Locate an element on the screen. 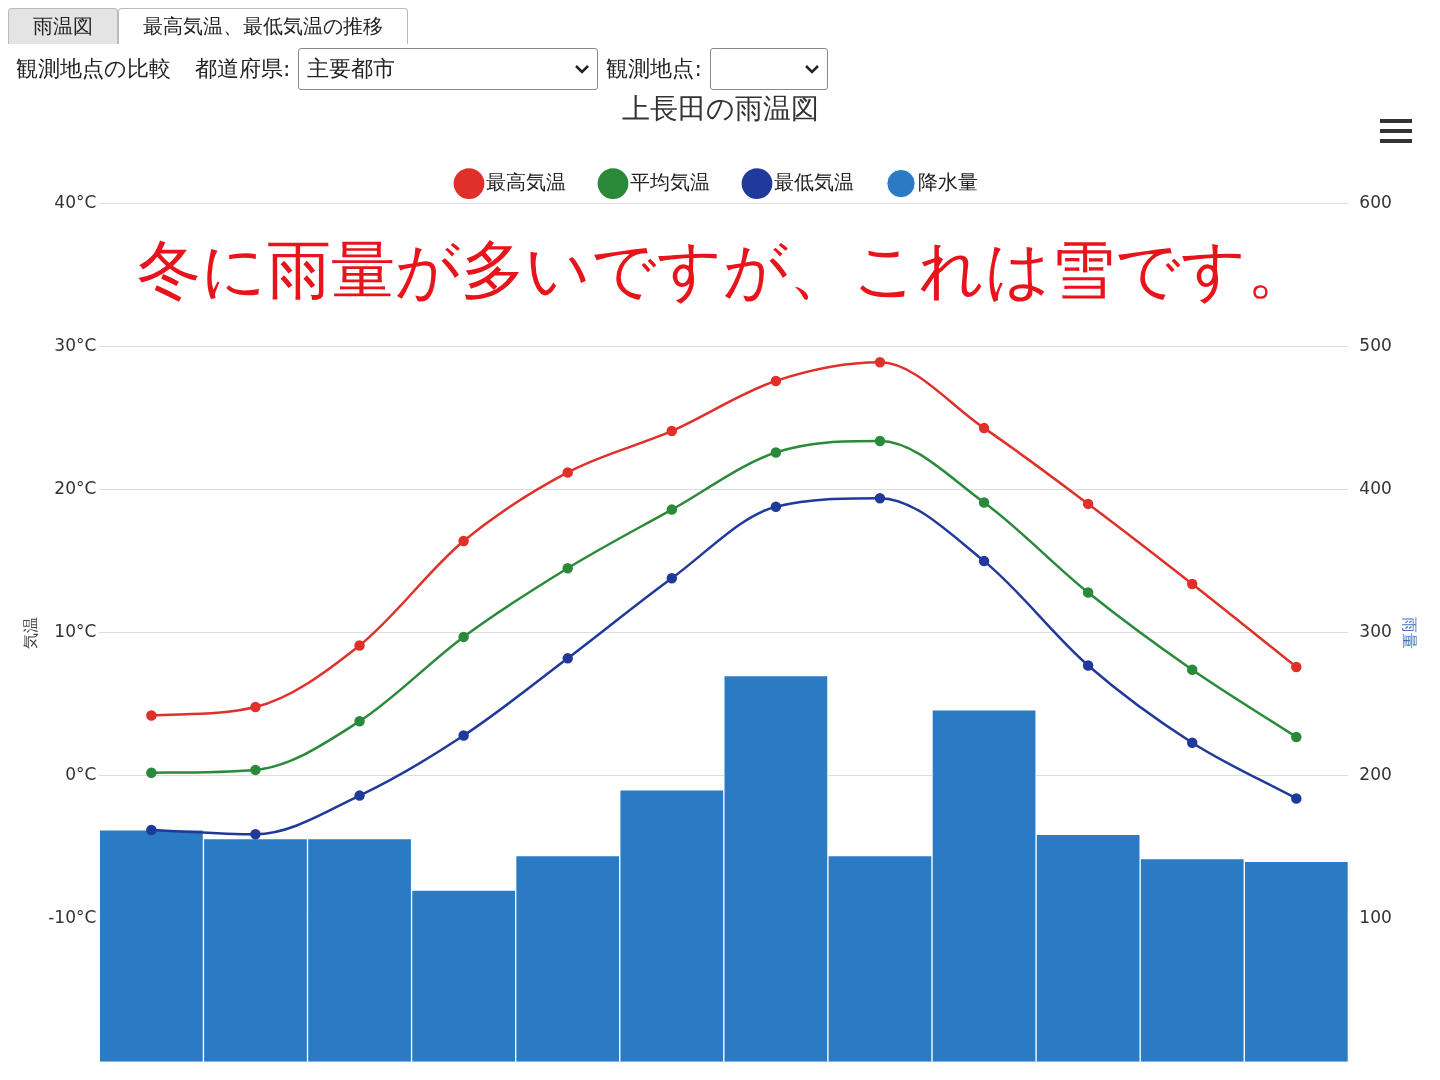  y2-tick-label: 500 is located at coordinates (1375, 345).